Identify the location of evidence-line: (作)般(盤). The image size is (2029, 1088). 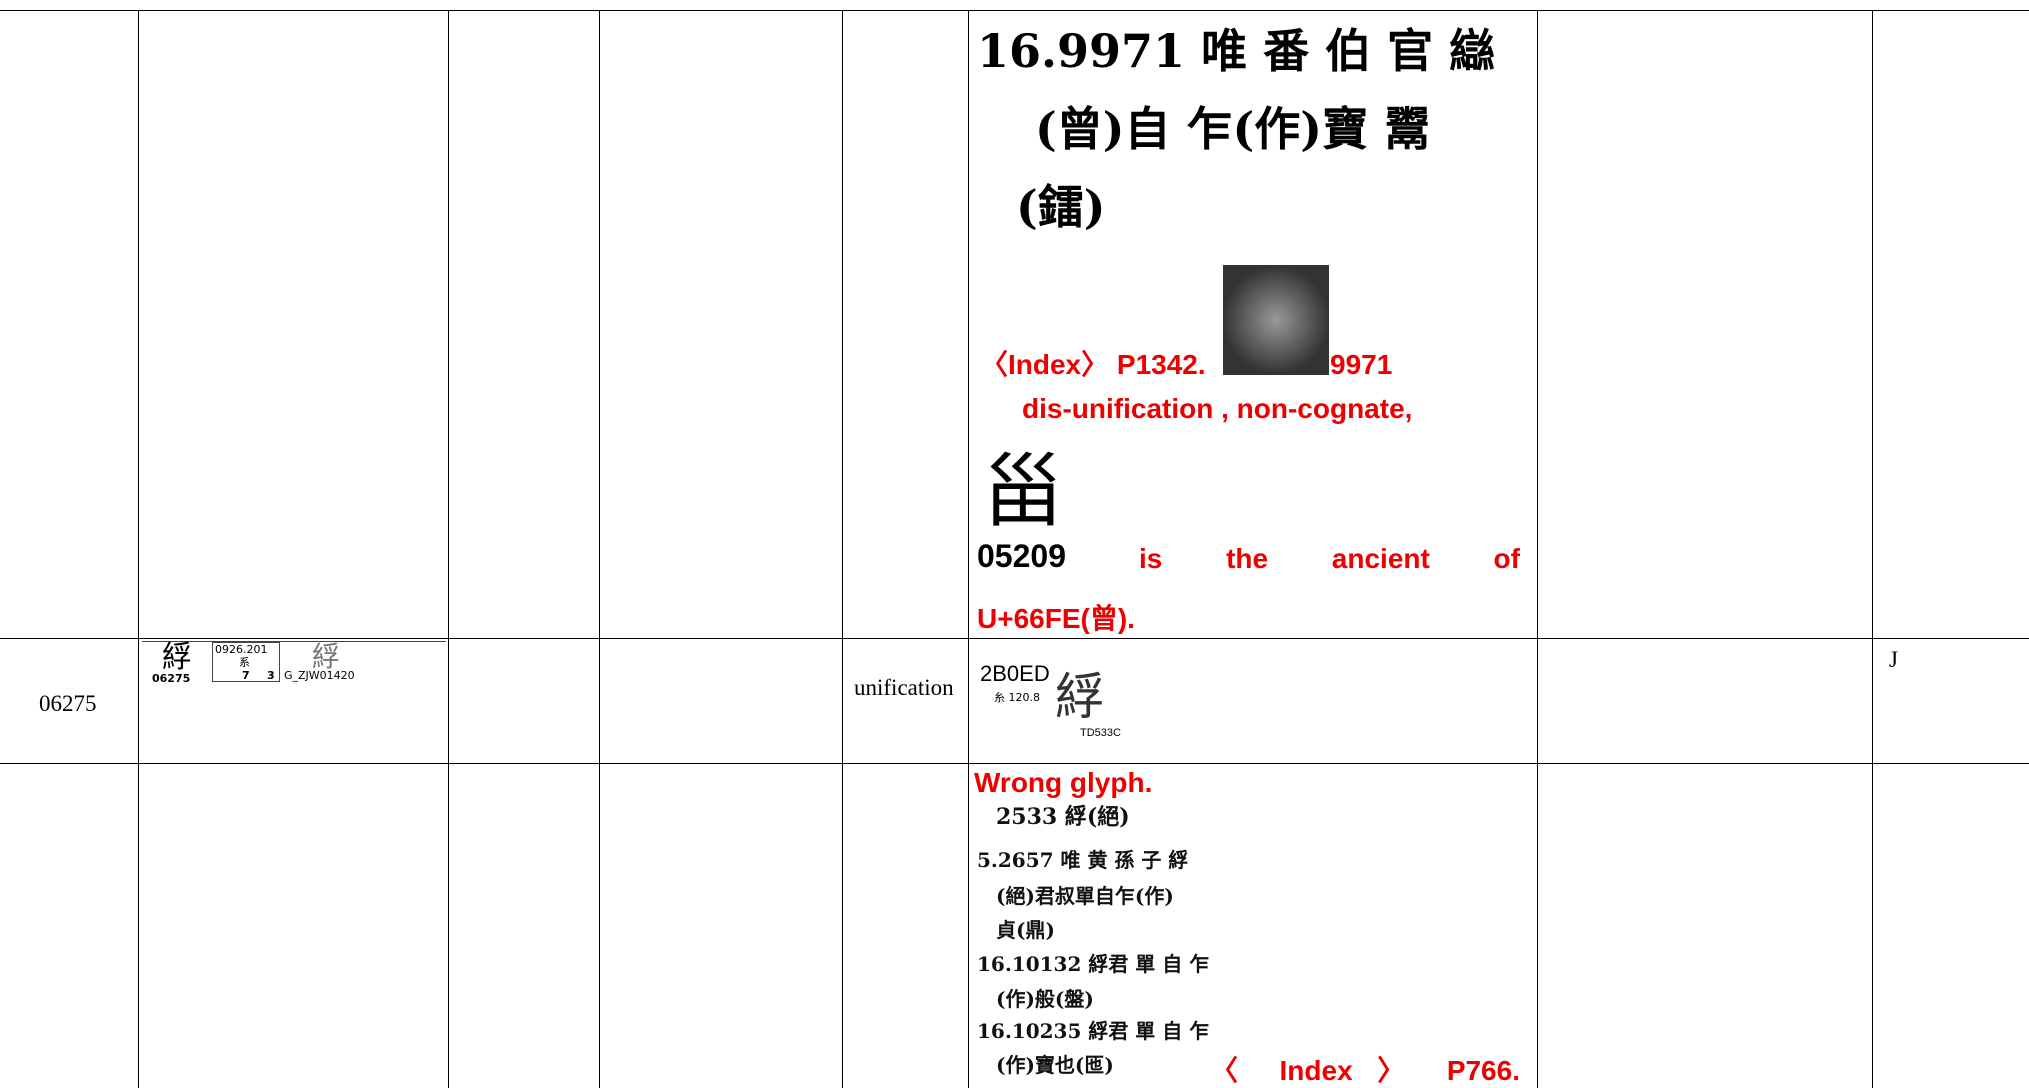
(1045, 999).